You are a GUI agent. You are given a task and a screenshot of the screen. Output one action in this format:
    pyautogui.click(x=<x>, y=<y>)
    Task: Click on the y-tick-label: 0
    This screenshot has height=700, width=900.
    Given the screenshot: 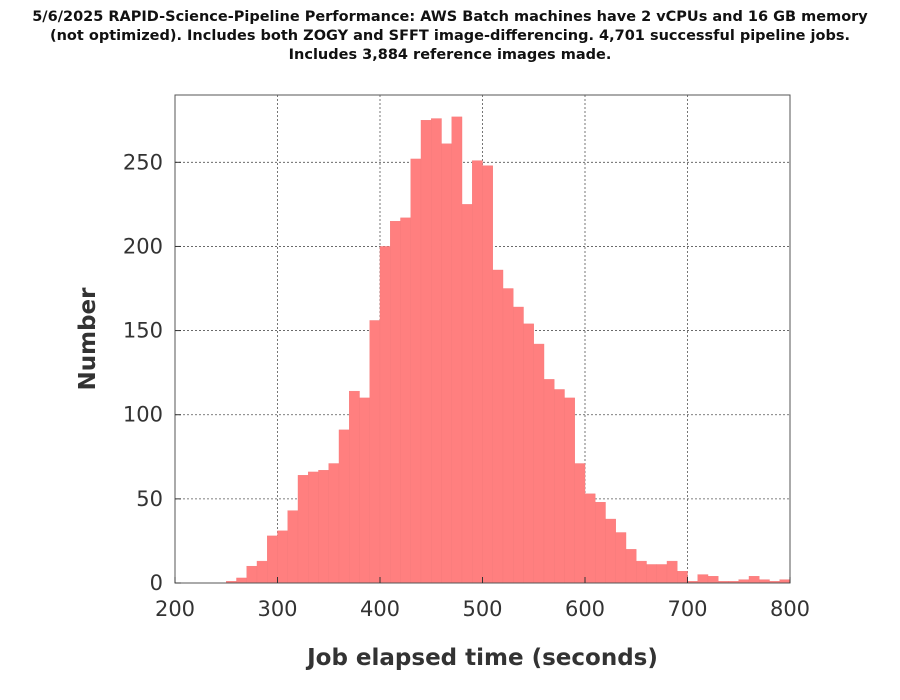 What is the action you would take?
    pyautogui.click(x=156, y=583)
    